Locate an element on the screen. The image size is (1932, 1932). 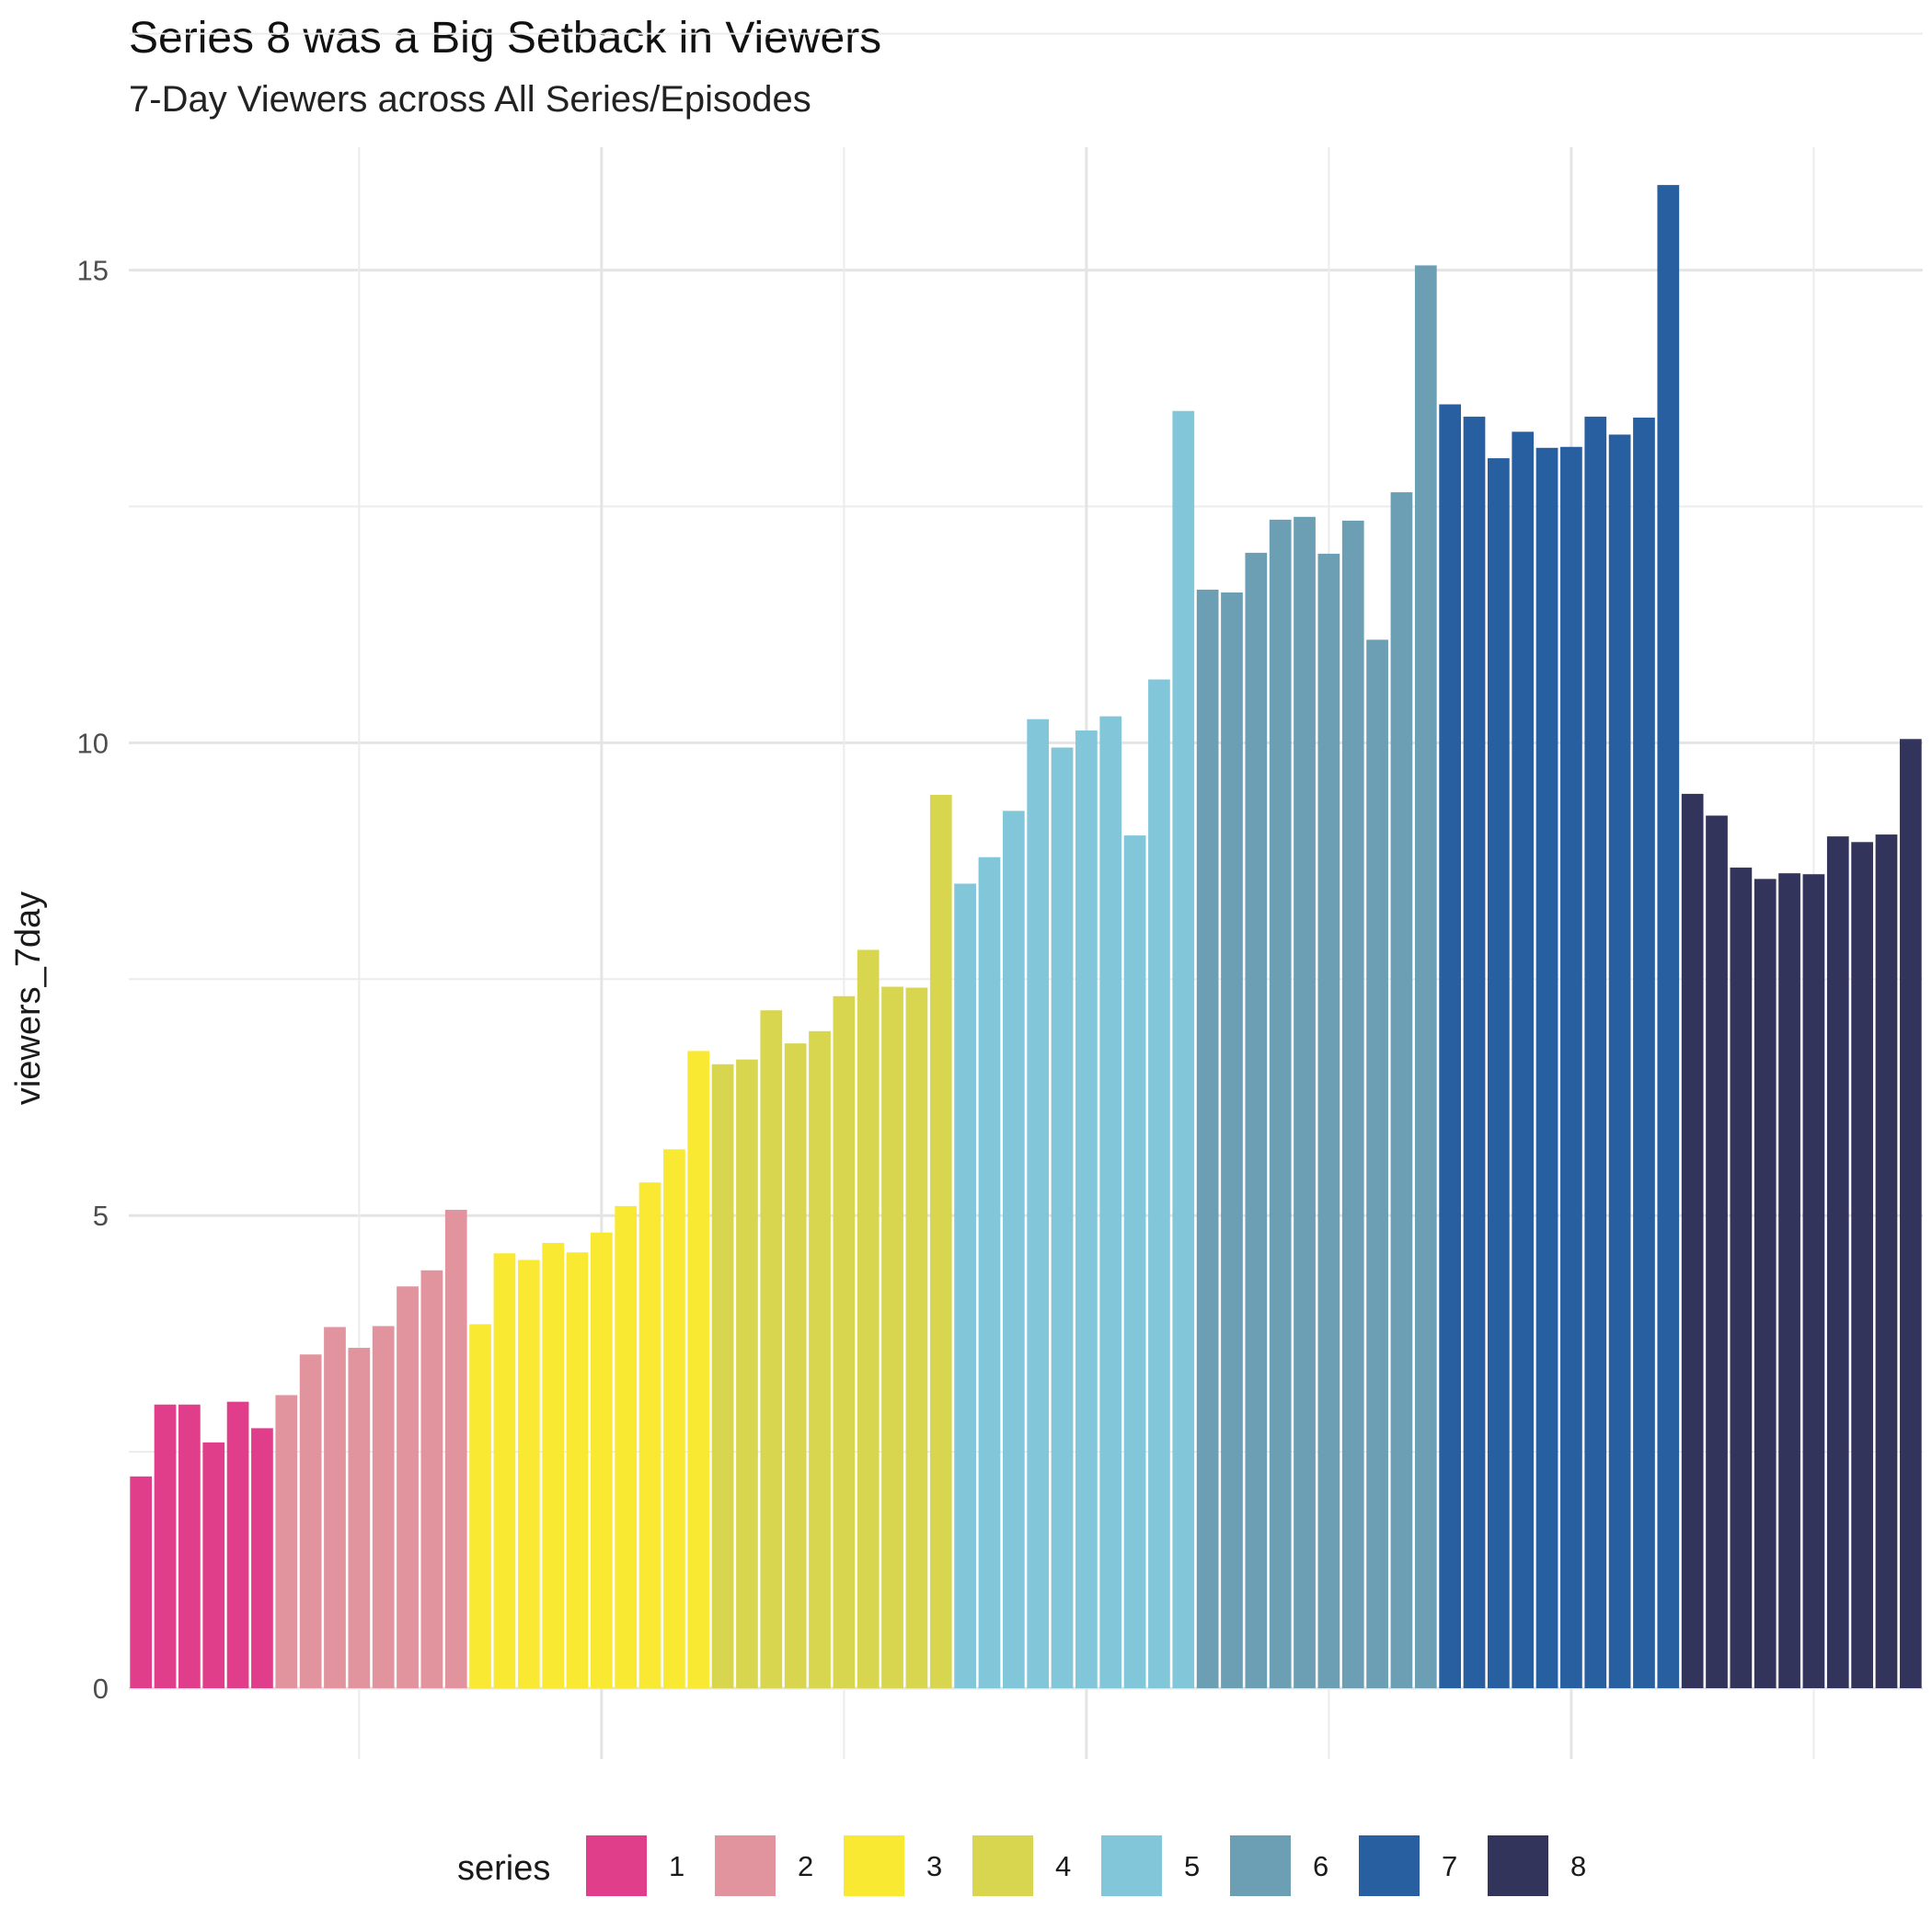
legend-label-series-1: 1 is located at coordinates (676, 1866).